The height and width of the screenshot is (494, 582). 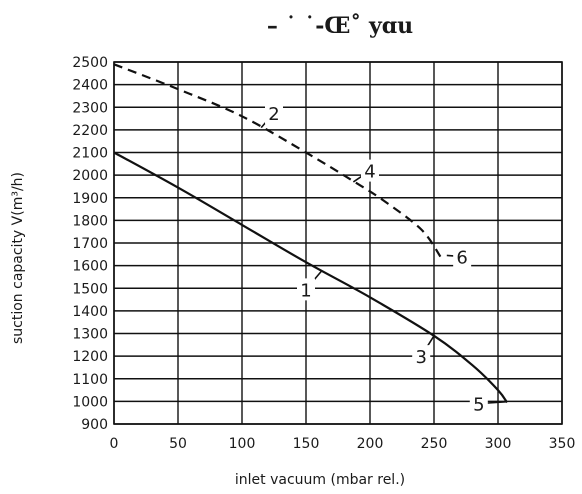 What do you see at coordinates (178, 444) in the screenshot?
I see `x-tick-label: 50` at bounding box center [178, 444].